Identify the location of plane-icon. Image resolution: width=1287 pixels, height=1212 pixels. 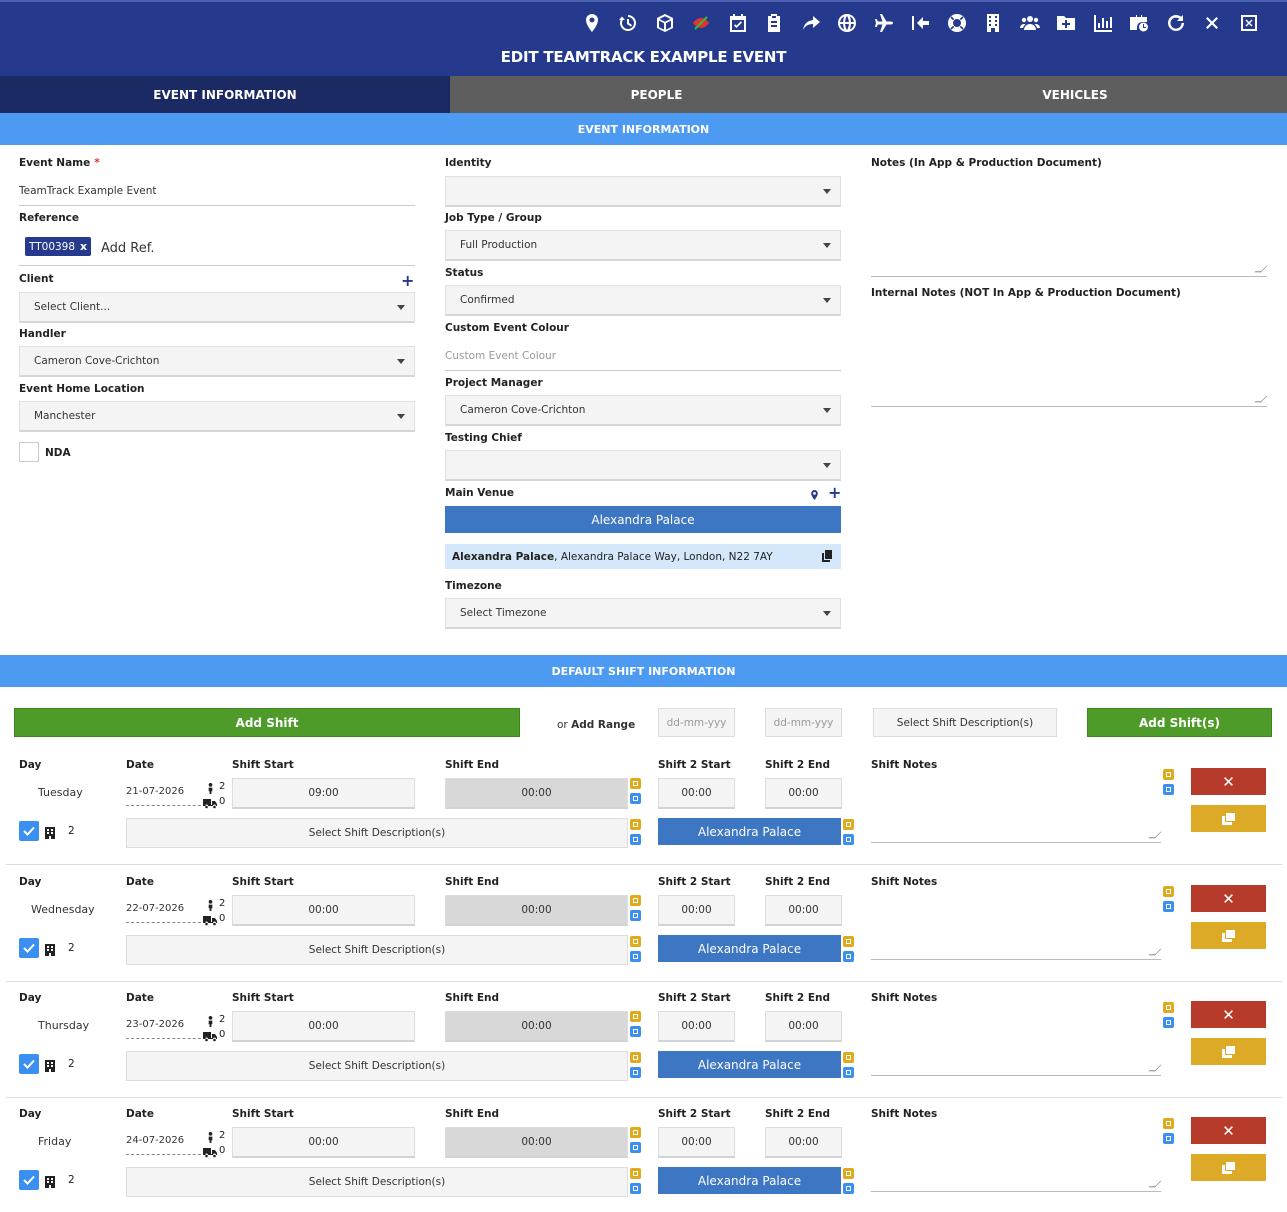
(884, 23).